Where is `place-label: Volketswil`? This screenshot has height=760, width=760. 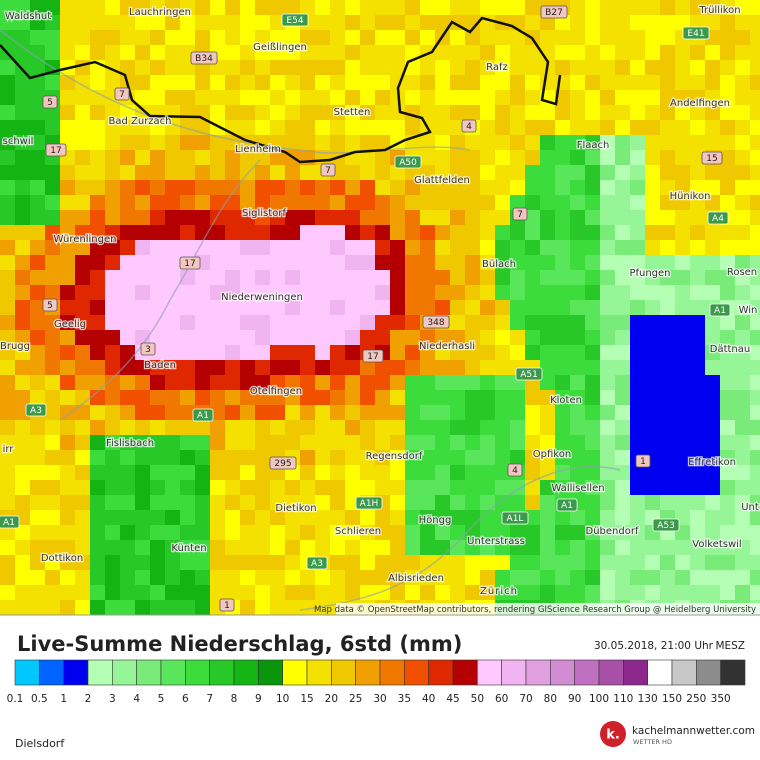 place-label: Volketswil is located at coordinates (716, 544).